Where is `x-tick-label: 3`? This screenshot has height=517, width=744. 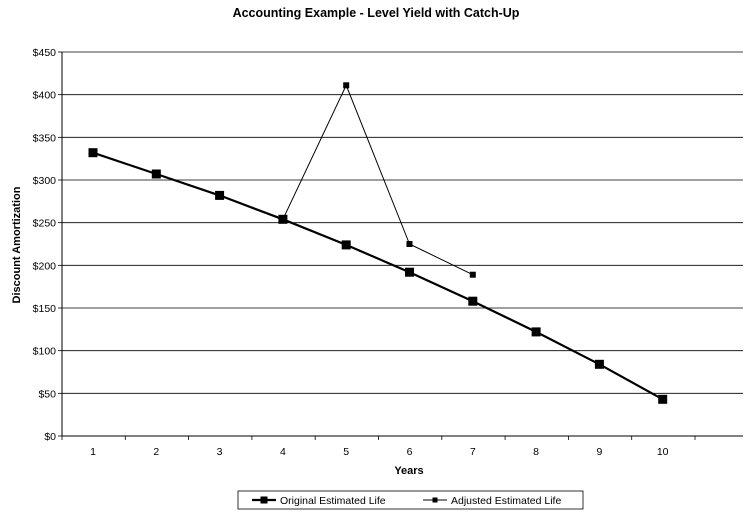
x-tick-label: 3 is located at coordinates (220, 452).